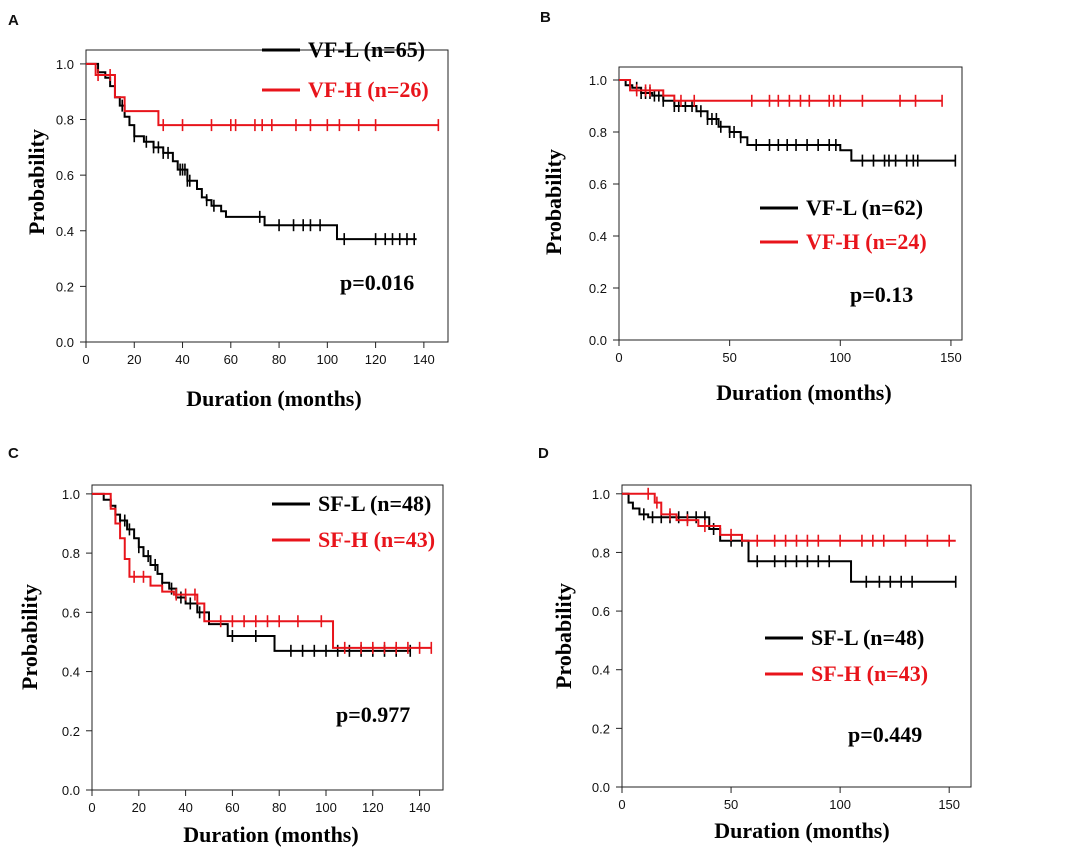 The width and height of the screenshot is (1084, 852). What do you see at coordinates (543, 453) in the screenshot?
I see `panel-letter: D` at bounding box center [543, 453].